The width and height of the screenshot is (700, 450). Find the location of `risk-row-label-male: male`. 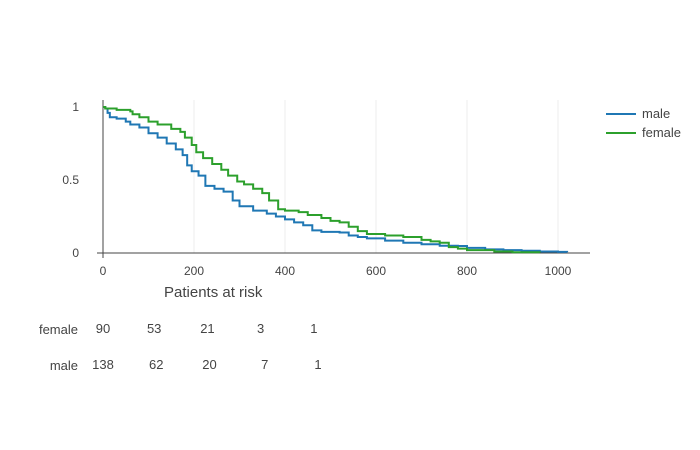

risk-row-label-male: male is located at coordinates (63, 365).